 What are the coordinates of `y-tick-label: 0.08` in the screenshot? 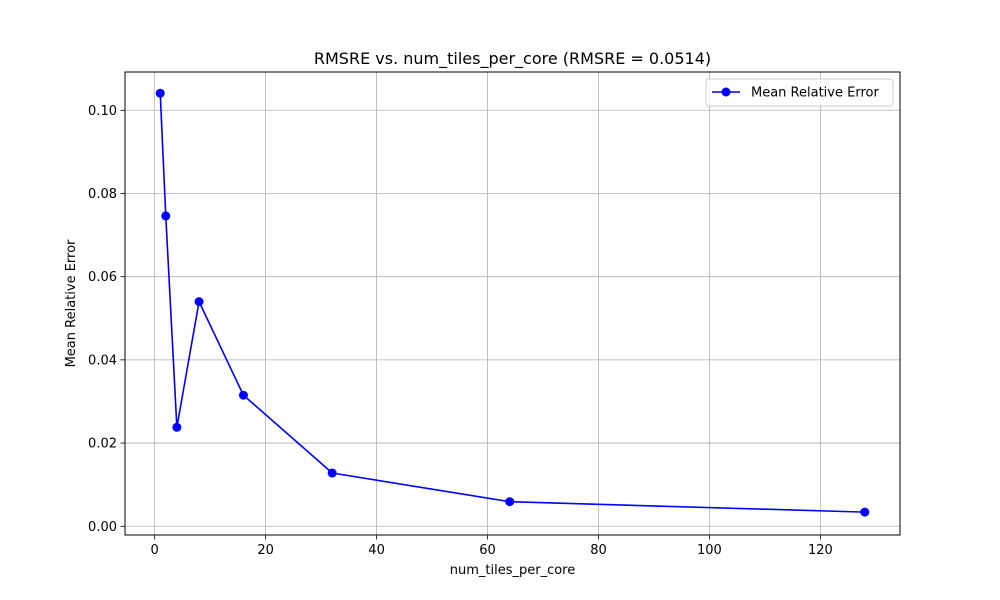 It's located at (102, 194).